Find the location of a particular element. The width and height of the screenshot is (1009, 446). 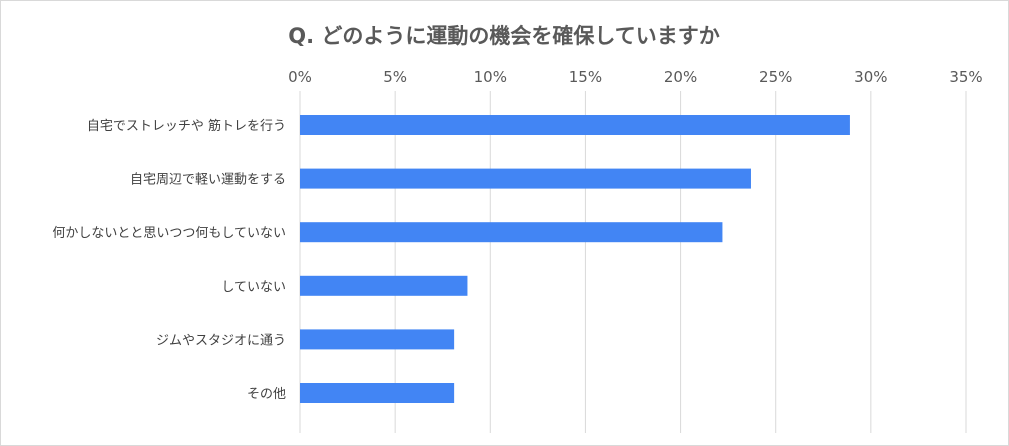

category-label: 自宅周辺で軽い運動をする is located at coordinates (208, 180).